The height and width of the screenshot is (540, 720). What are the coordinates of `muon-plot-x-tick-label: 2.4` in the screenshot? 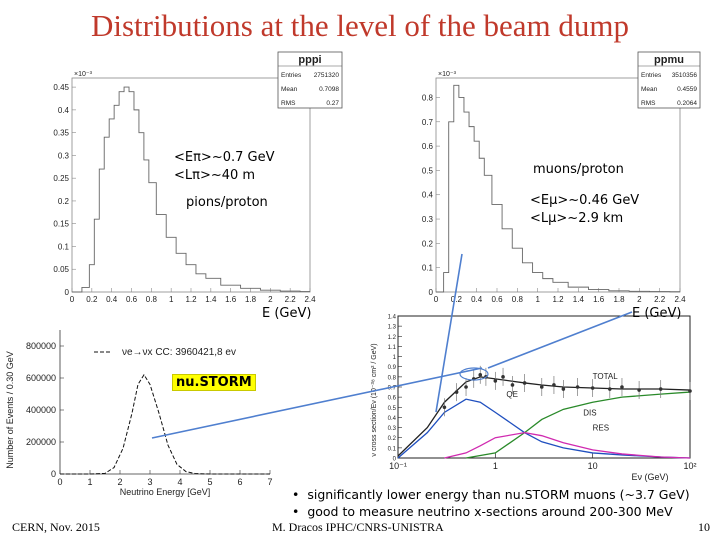 It's located at (680, 299).